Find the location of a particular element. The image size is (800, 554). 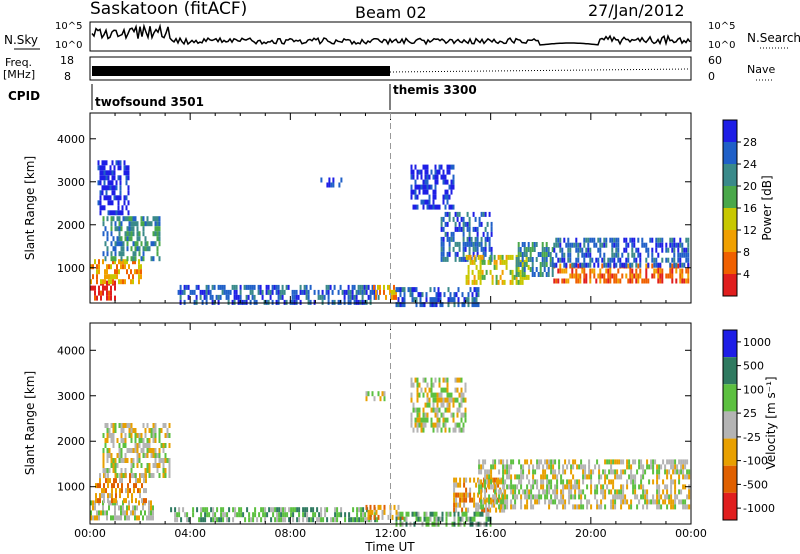

colorbar-tick-label: -100 is located at coordinates (755, 461).